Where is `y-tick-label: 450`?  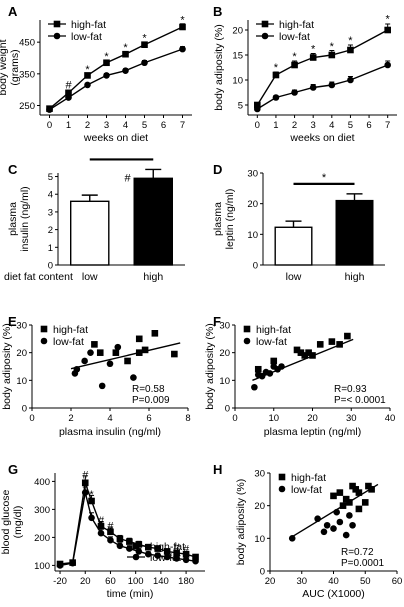 y-tick-label: 450 is located at coordinates (27, 43).